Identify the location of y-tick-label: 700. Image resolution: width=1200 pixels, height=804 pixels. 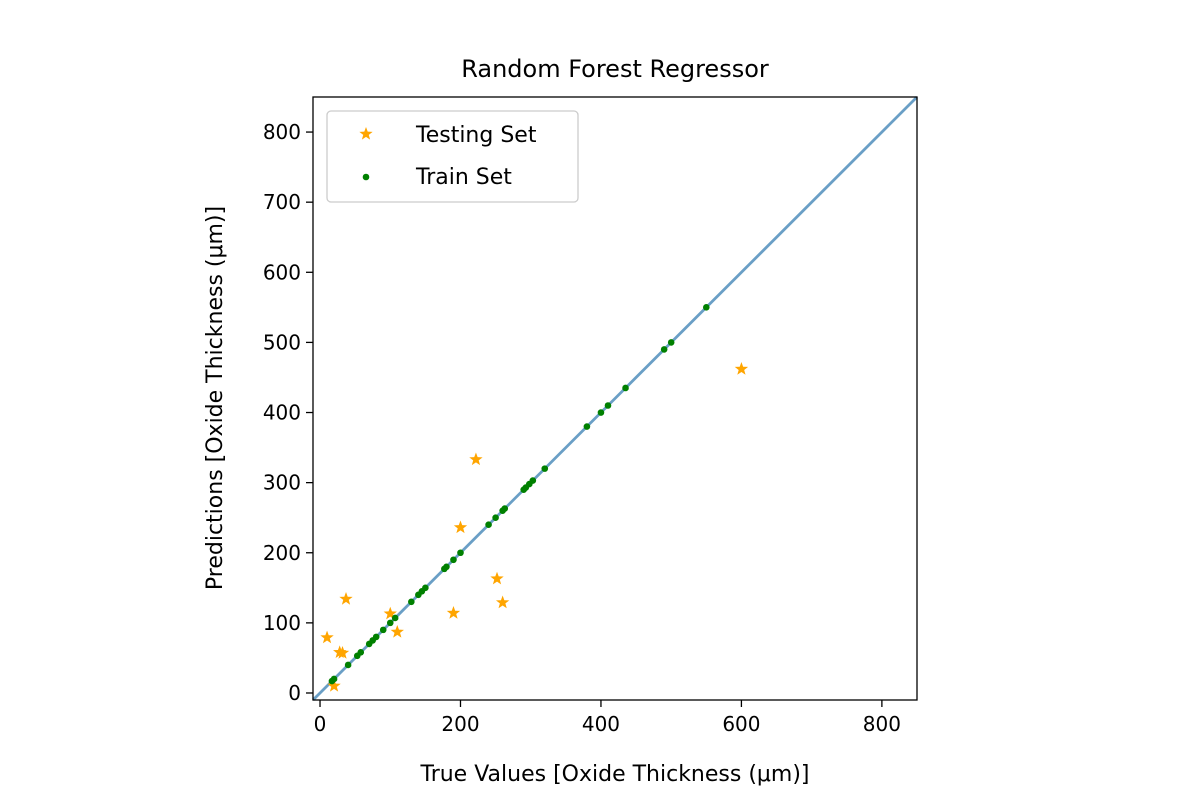
(282, 202).